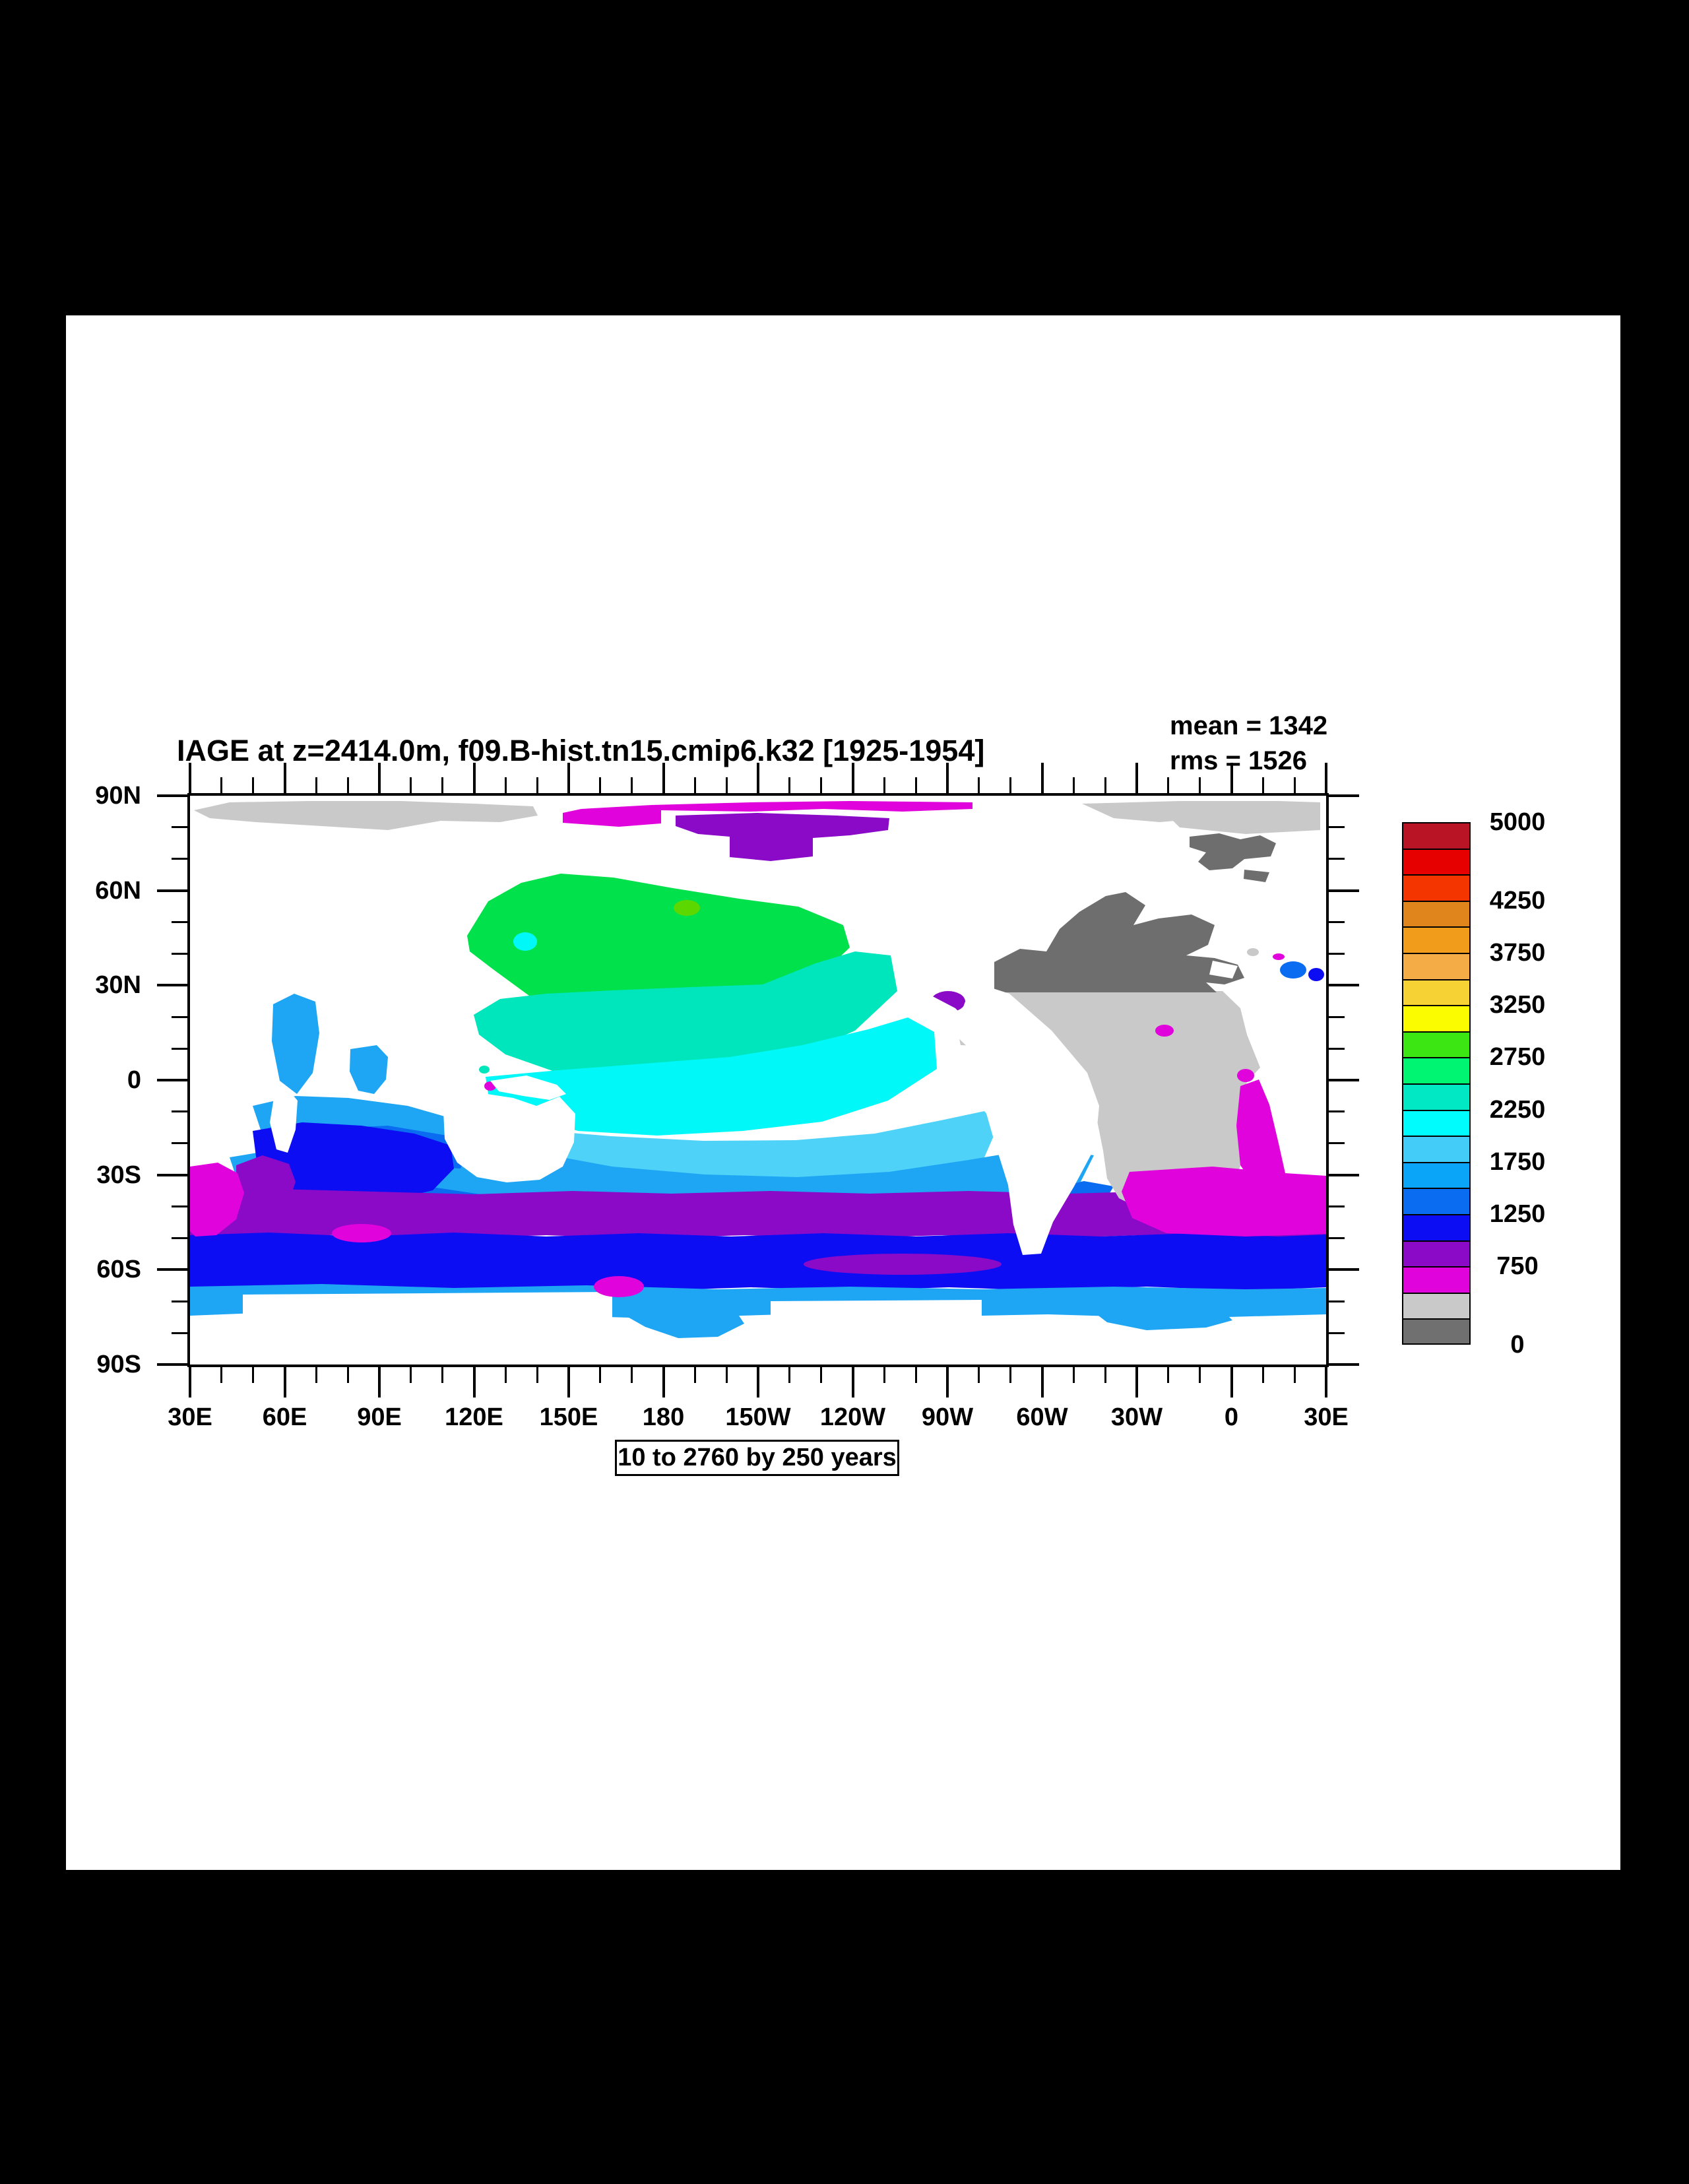 Image resolution: width=1689 pixels, height=2184 pixels. What do you see at coordinates (1223, 970) in the screenshot?
I see `north-atlantic-white-notch` at bounding box center [1223, 970].